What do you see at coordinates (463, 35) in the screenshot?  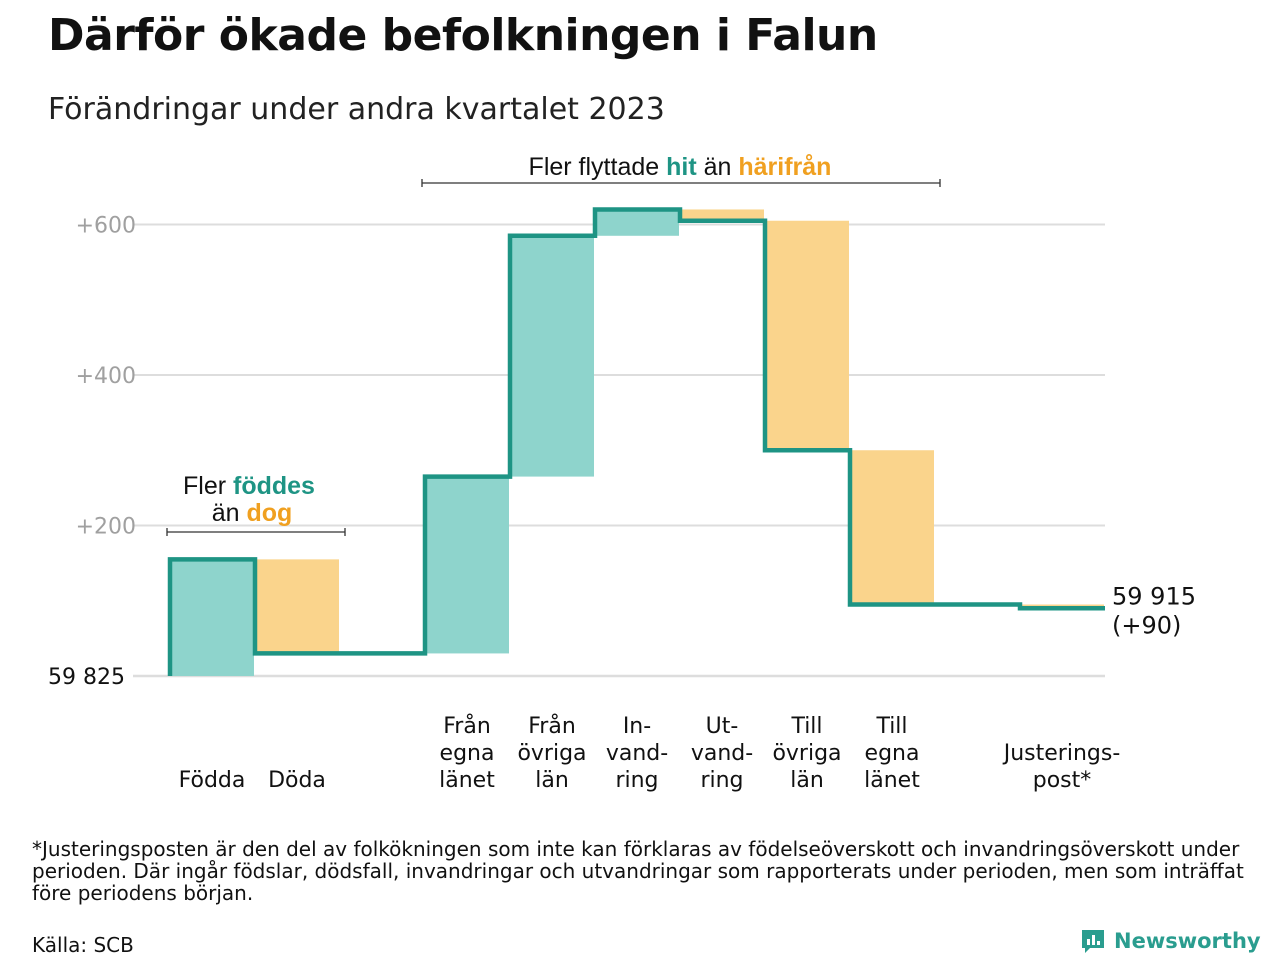 I see `chart-title: Därför ökade befolkningen i Falun` at bounding box center [463, 35].